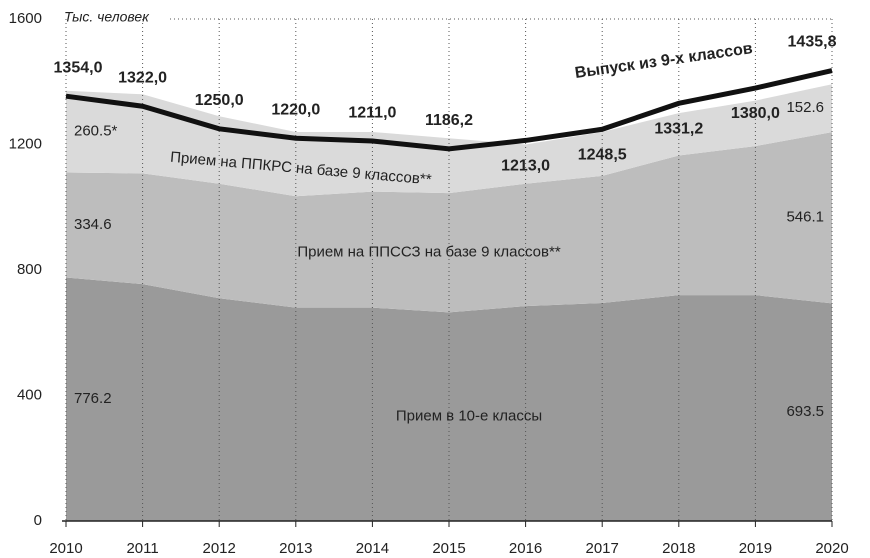  What do you see at coordinates (449, 120) in the screenshot?
I see `line-value-label: 1186,2` at bounding box center [449, 120].